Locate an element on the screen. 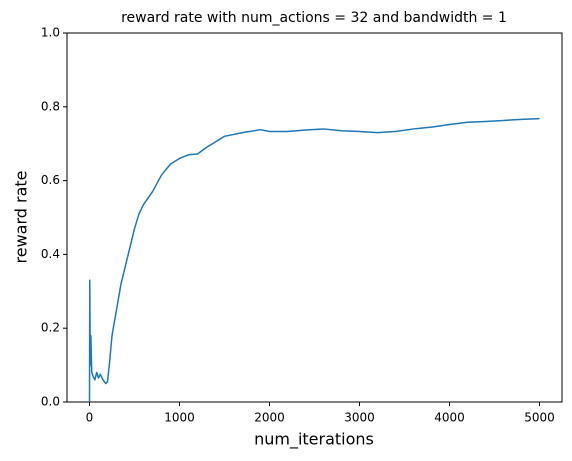 Image resolution: width=572 pixels, height=461 pixels. x-tick-label: 5000 is located at coordinates (539, 418).